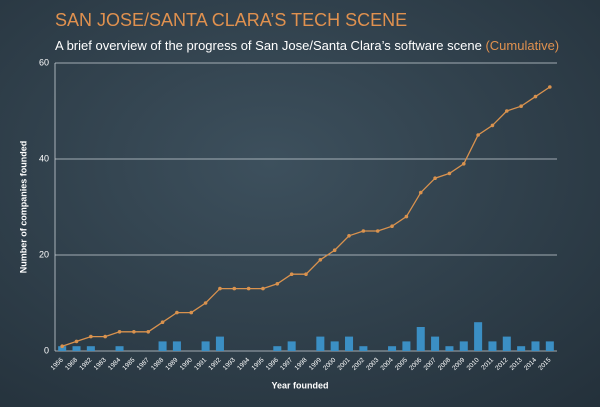 The height and width of the screenshot is (407, 600). Describe the element at coordinates (231, 20) in the screenshot. I see `chart-title: SAN JOSE/SANTA CLARA’S TECH SCENE` at that location.